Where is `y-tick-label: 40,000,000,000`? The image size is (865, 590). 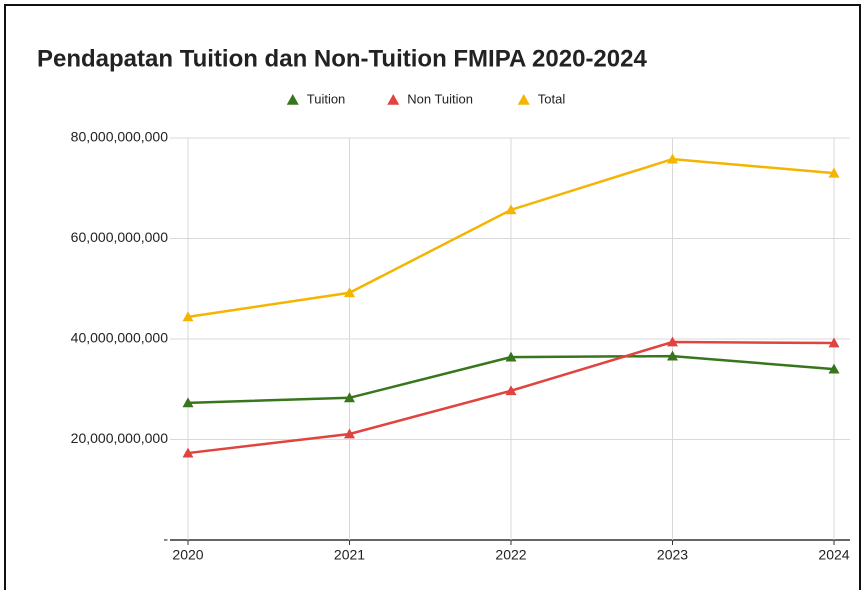 y-tick-label: 40,000,000,000 is located at coordinates (120, 338).